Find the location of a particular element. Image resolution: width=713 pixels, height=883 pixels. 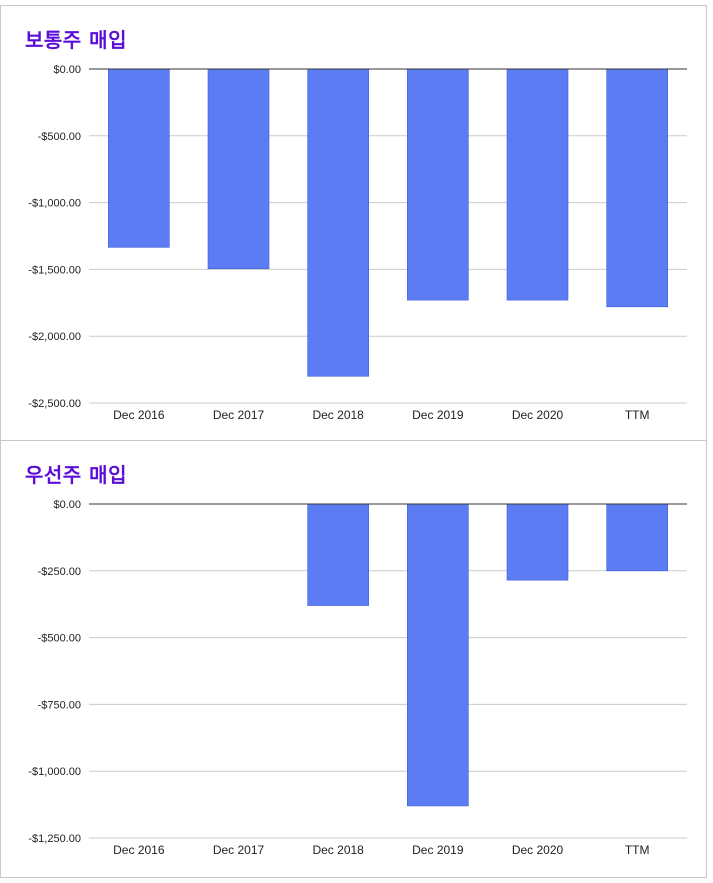

chart-title: 우선주 매입 is located at coordinates (76, 475).